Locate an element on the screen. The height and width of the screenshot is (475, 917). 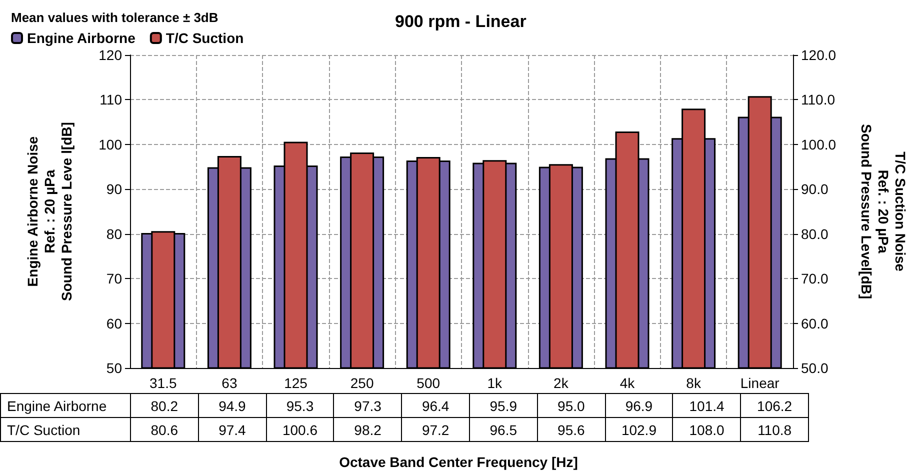
y-tick-label: 90 is located at coordinates (114, 189).